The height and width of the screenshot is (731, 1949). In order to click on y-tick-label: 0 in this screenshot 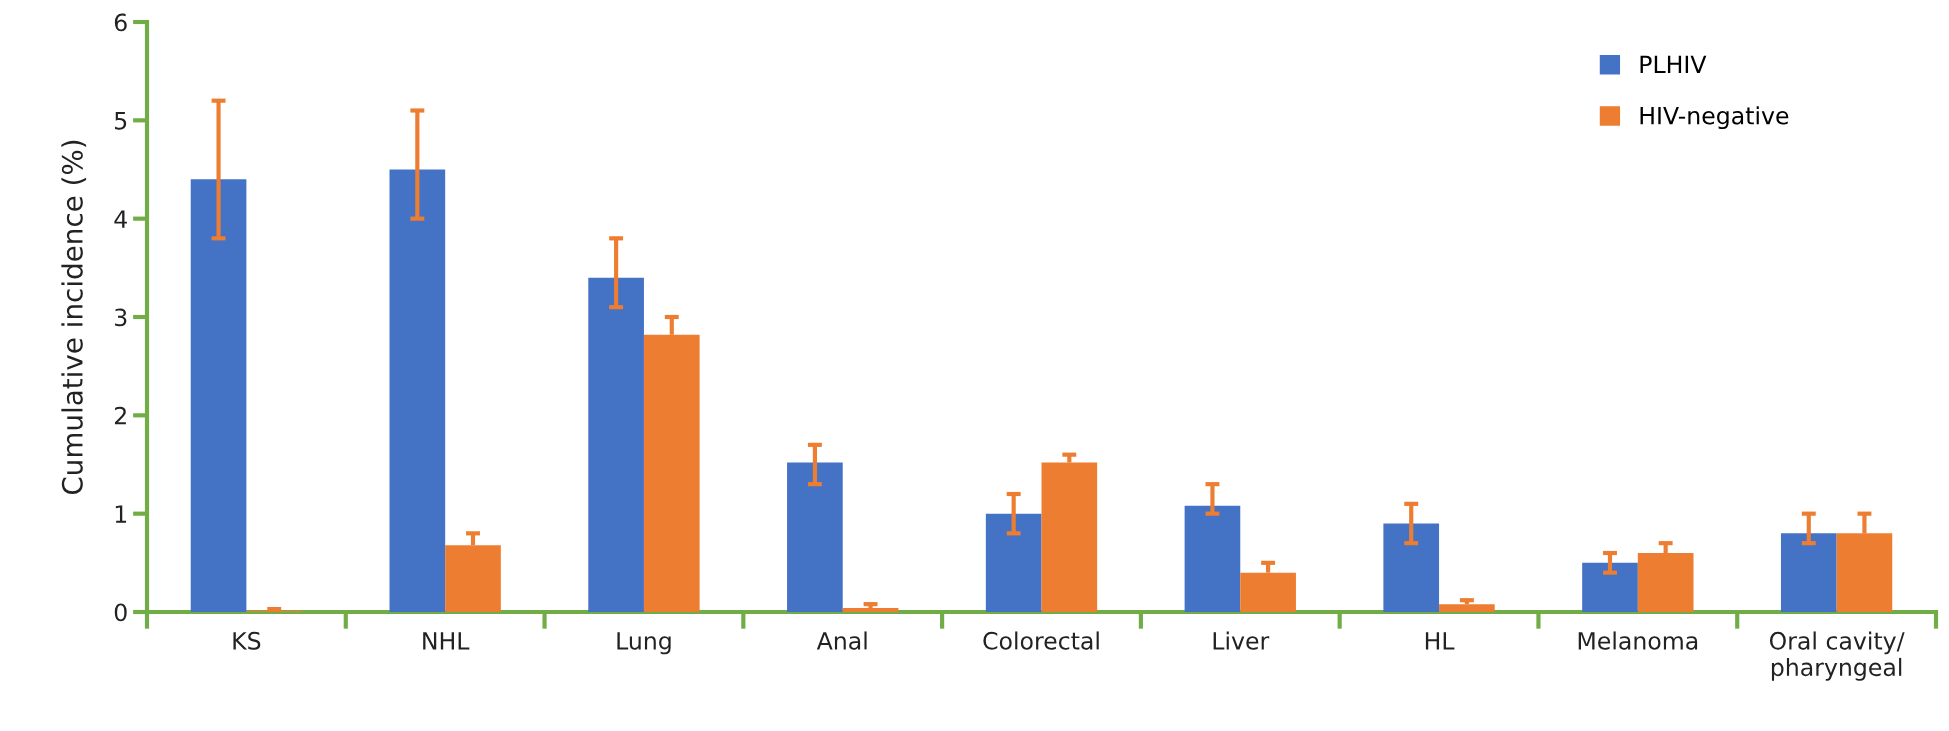, I will do `click(120, 612)`.